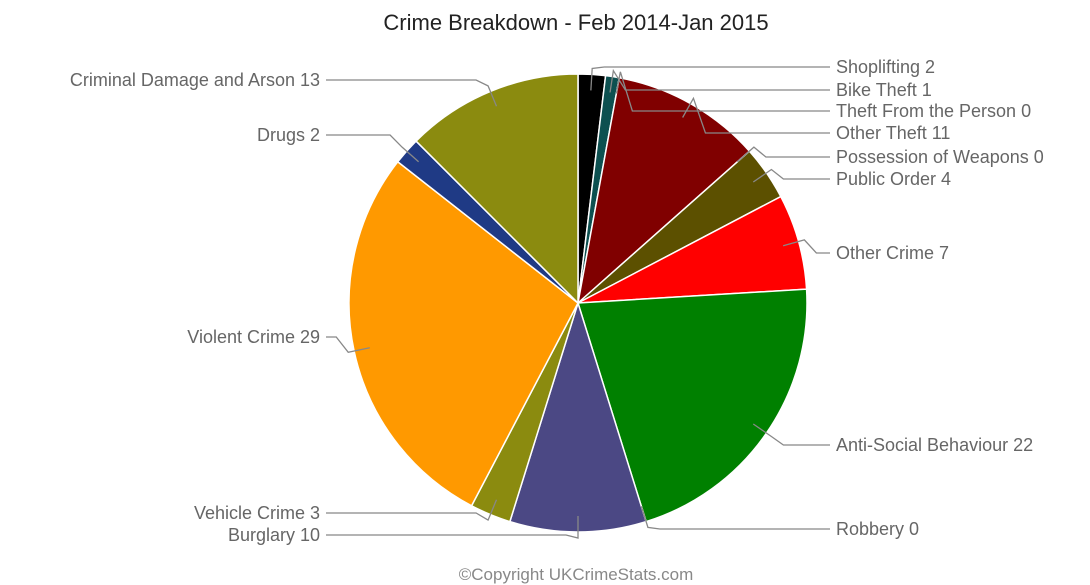  Describe the element at coordinates (940, 157) in the screenshot. I see `label-possession-of-weapons: Possession of Weapons 0` at that location.